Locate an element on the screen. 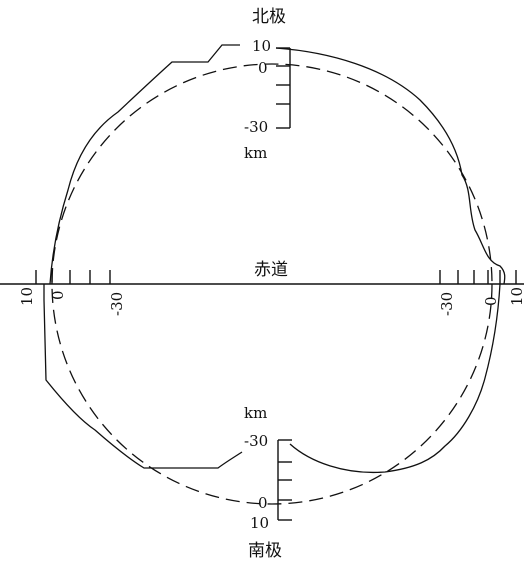 The height and width of the screenshot is (567, 524). right-scale-tick-10: 10 is located at coordinates (516, 296).